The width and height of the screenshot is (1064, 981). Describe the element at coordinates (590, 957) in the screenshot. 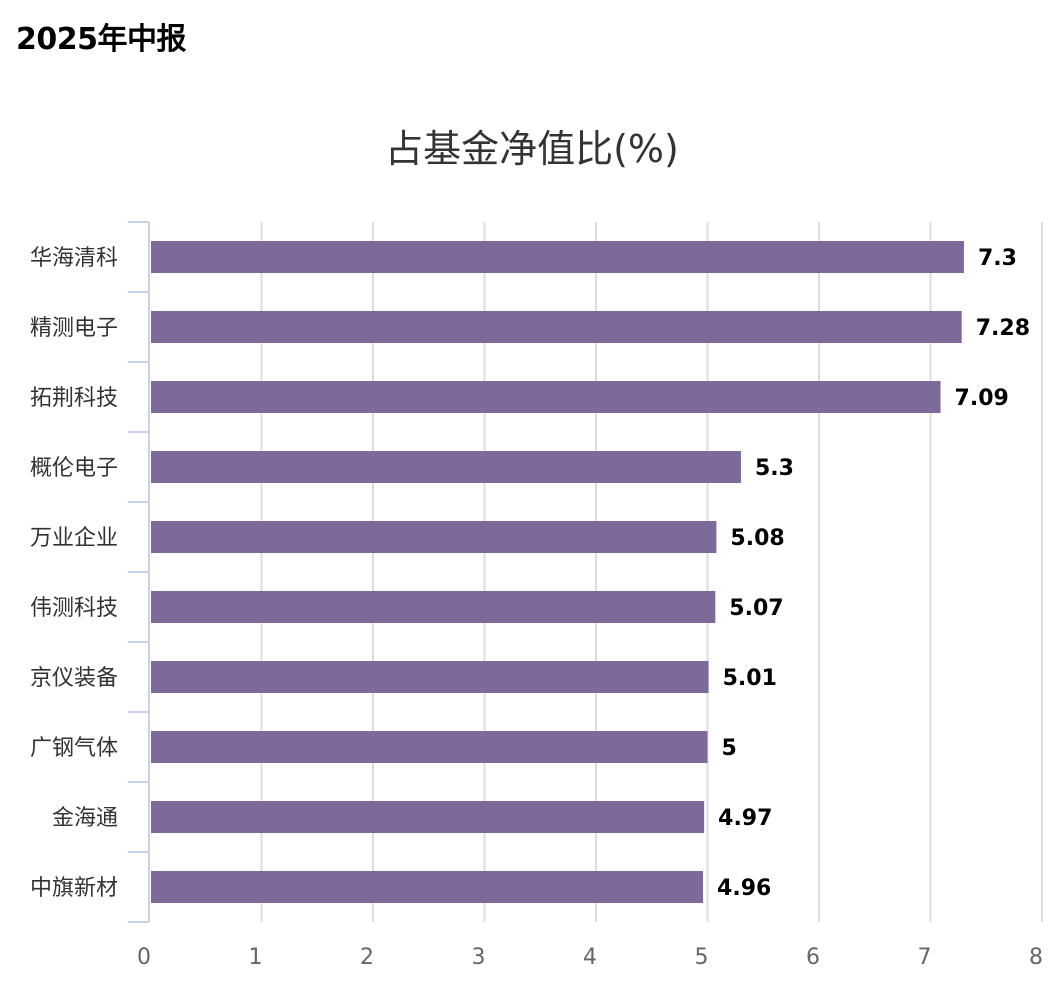

I see `x-tick-label: 4` at that location.